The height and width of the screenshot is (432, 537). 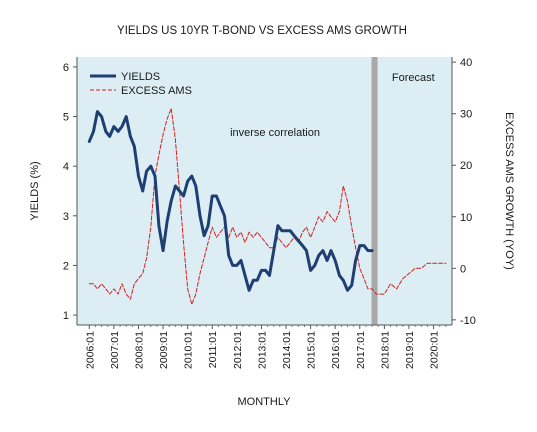 What do you see at coordinates (509, 191) in the screenshot?
I see `y-axis-right-label: EXCESS AMS GROWTH (YOY)` at bounding box center [509, 191].